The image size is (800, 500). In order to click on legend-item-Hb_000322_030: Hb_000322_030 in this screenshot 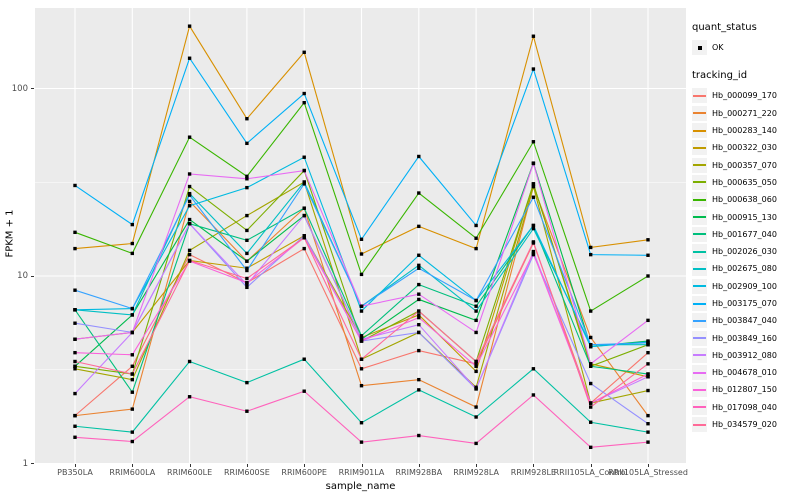, I will do `click(746, 147)`.